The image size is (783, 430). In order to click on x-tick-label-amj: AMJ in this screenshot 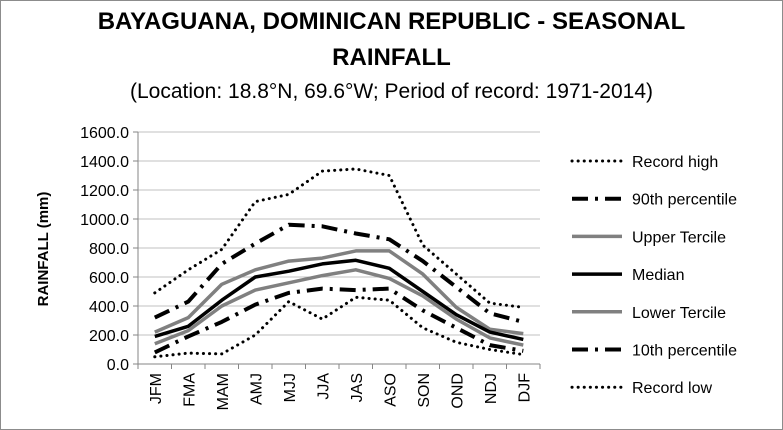, I will do `click(256, 389)`.